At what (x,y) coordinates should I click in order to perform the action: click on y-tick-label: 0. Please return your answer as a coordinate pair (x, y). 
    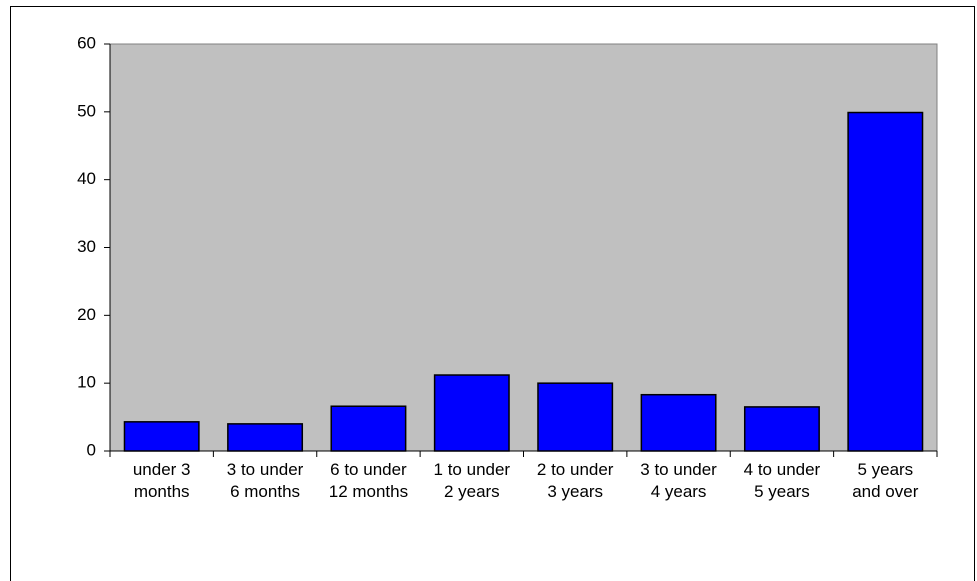
    Looking at the image, I should click on (91, 449).